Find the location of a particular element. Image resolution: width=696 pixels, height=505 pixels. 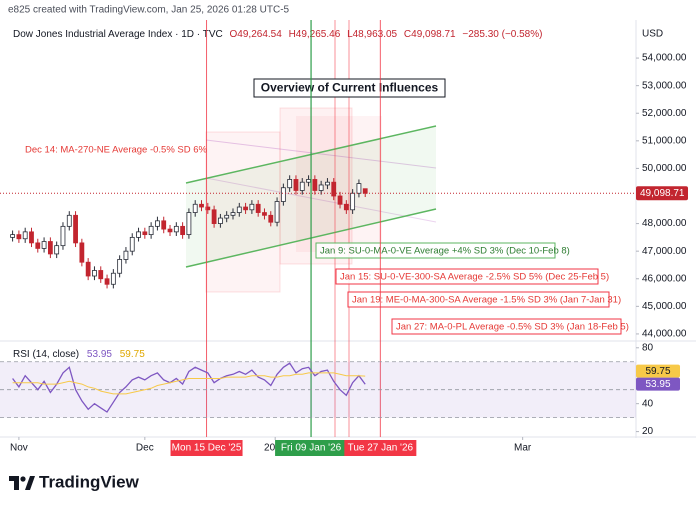

y-tick-label: 53,000.00 is located at coordinates (664, 85).